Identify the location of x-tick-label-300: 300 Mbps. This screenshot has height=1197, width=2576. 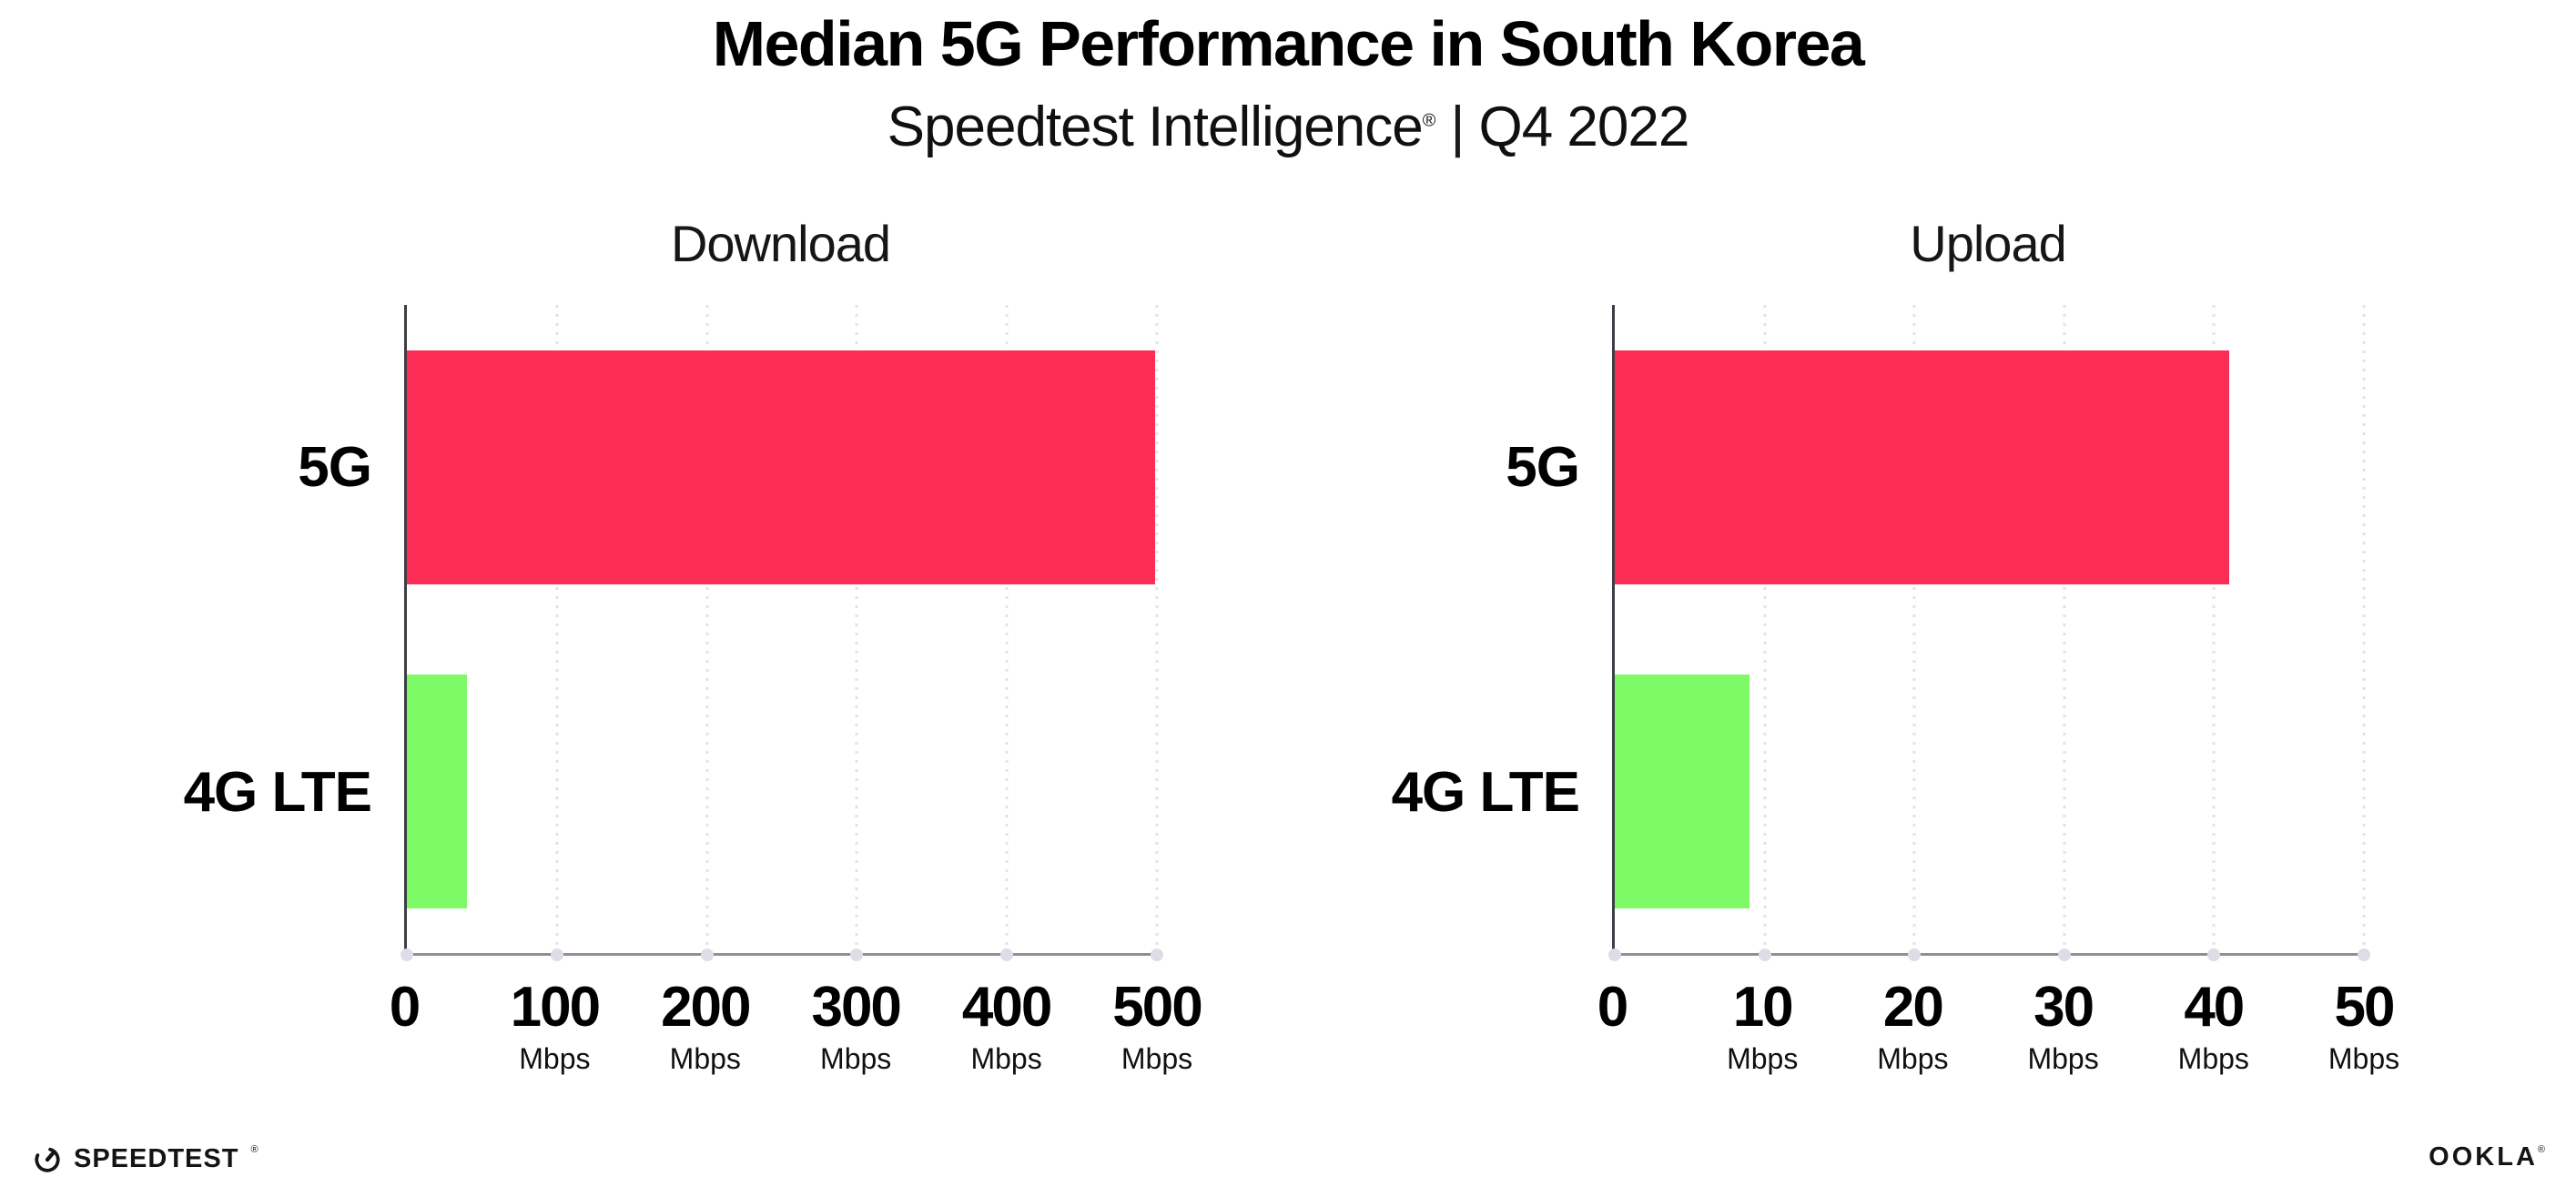
(856, 1025).